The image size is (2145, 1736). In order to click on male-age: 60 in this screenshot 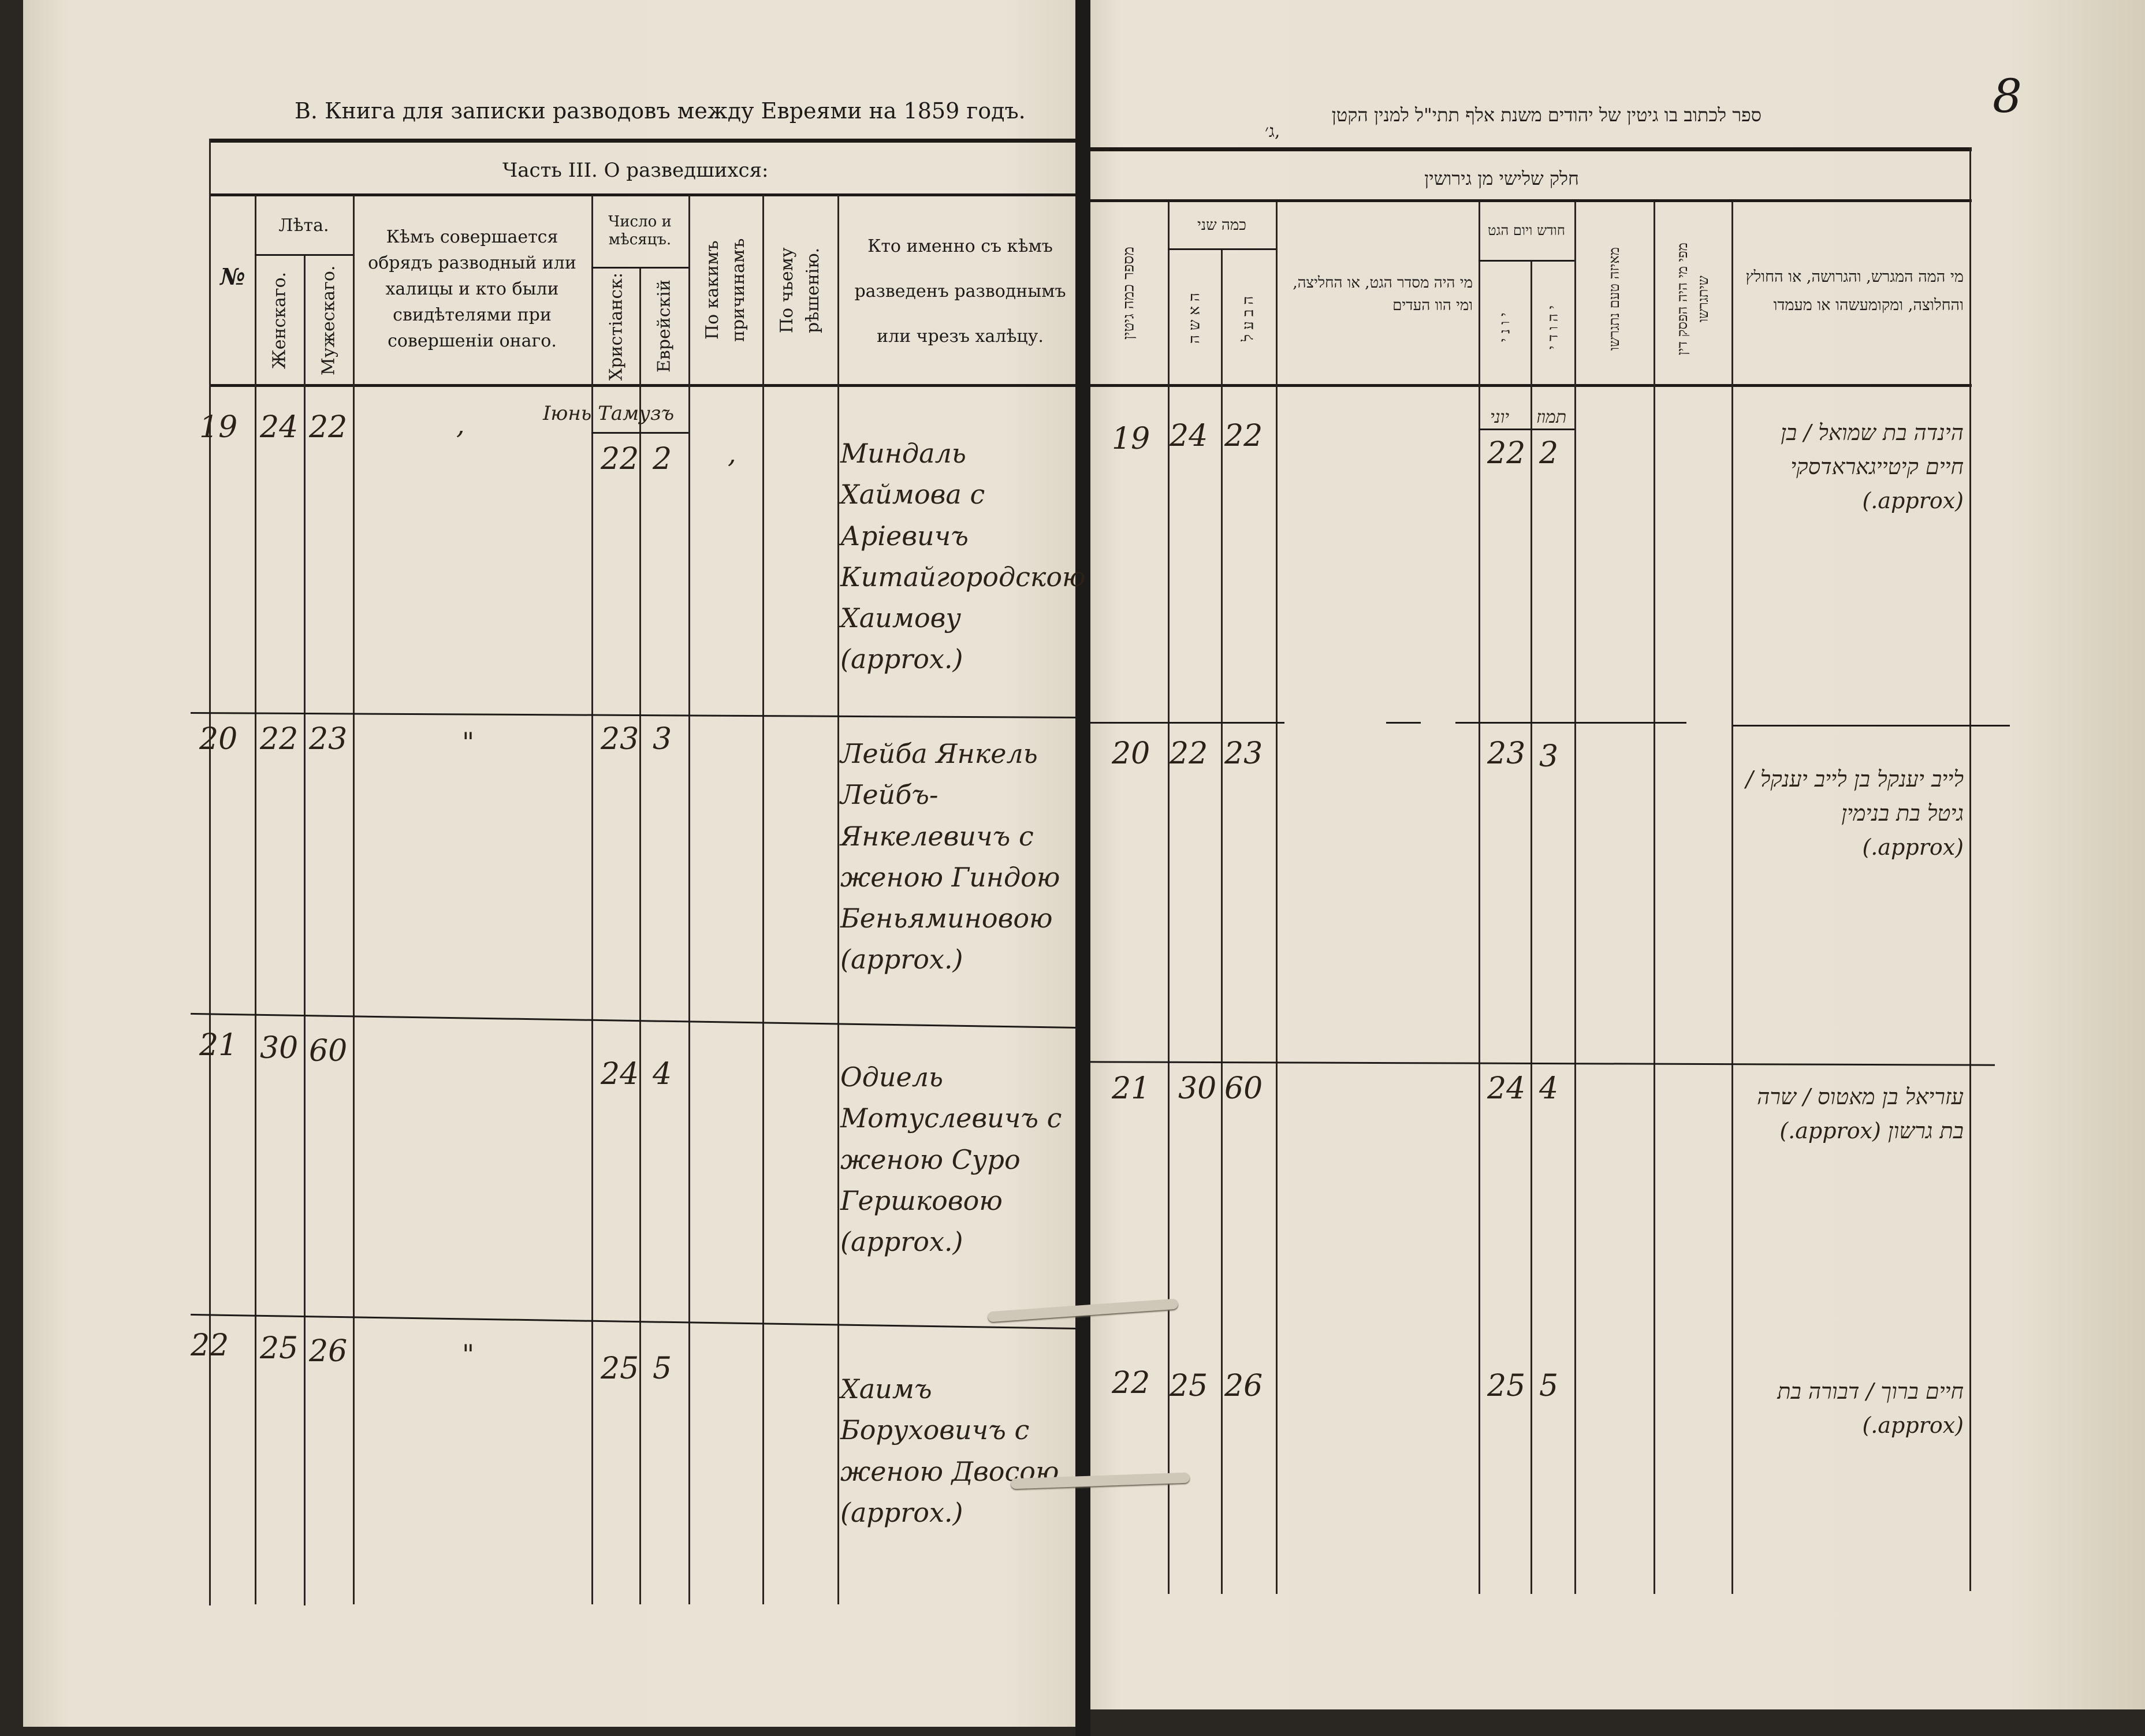, I will do `click(328, 1051)`.